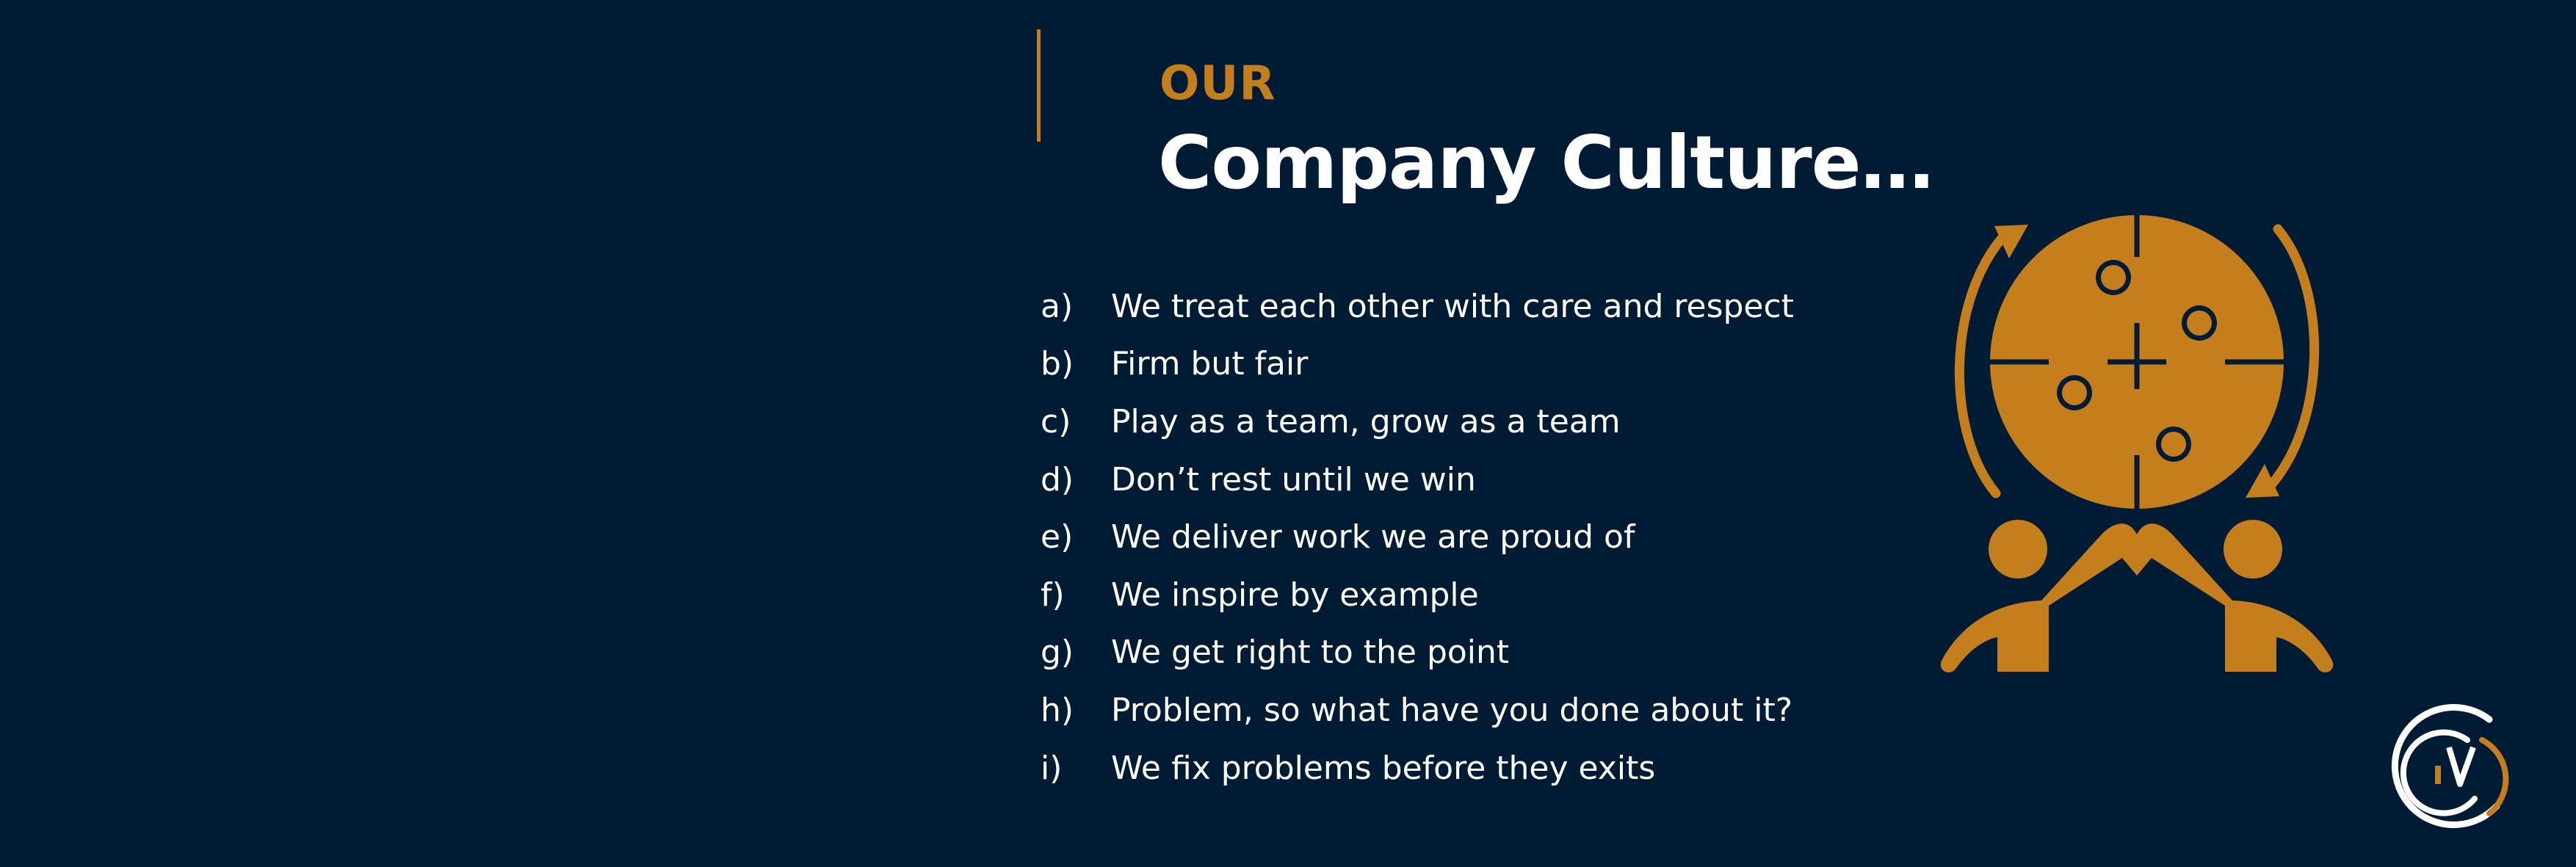 This screenshot has height=867, width=2576. I want to click on list-item-marker: i), so click(1052, 768).